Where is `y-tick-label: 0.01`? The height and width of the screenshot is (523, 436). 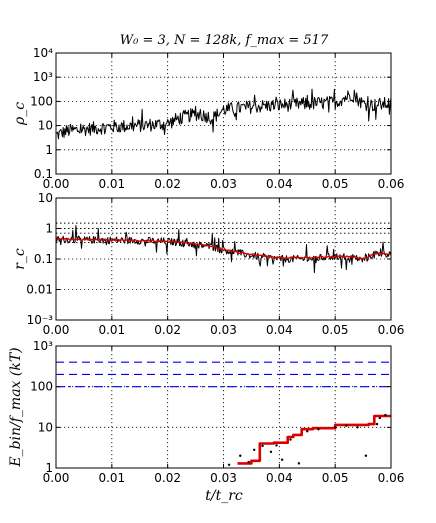 y-tick-label: 0.01 is located at coordinates (39, 290).